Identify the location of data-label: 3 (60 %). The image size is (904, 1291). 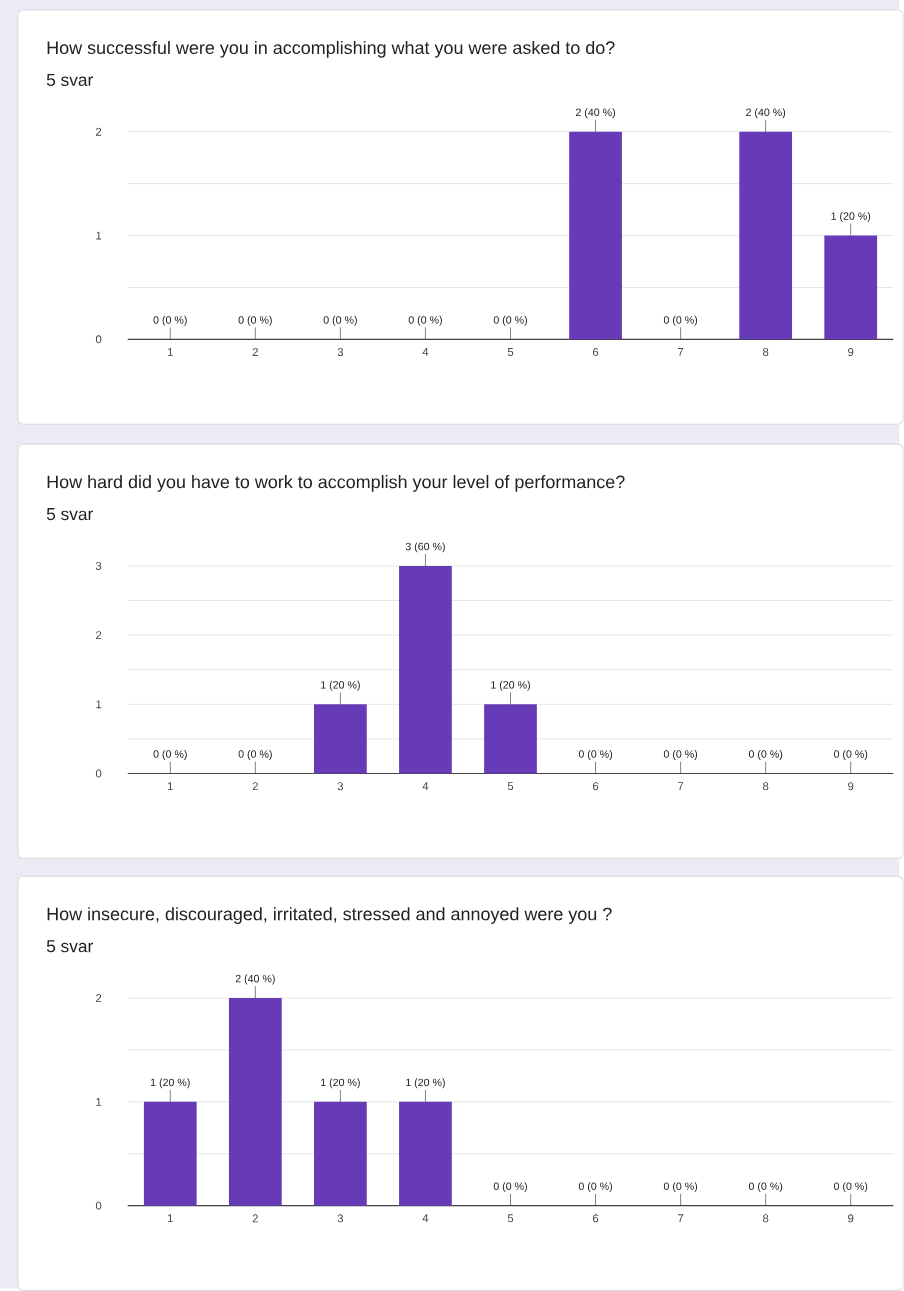
(425, 547).